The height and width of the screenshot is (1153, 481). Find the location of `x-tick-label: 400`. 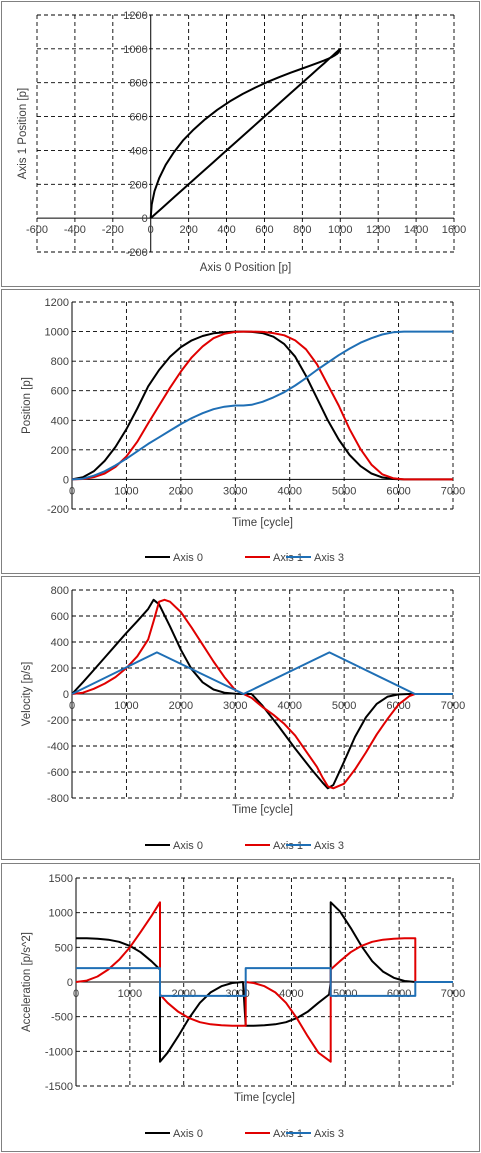

x-tick-label: 400 is located at coordinates (226, 230).